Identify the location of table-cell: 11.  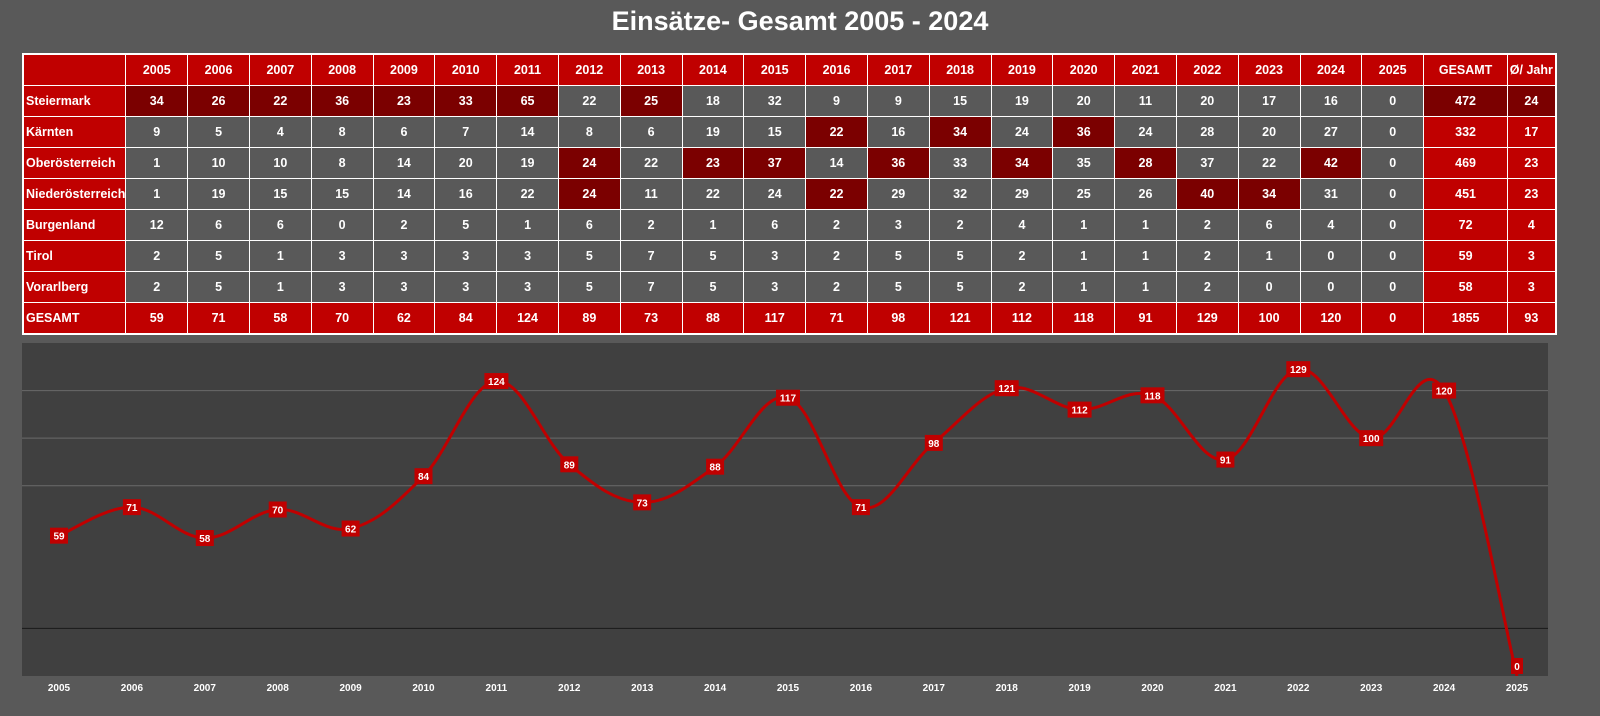
(1145, 101).